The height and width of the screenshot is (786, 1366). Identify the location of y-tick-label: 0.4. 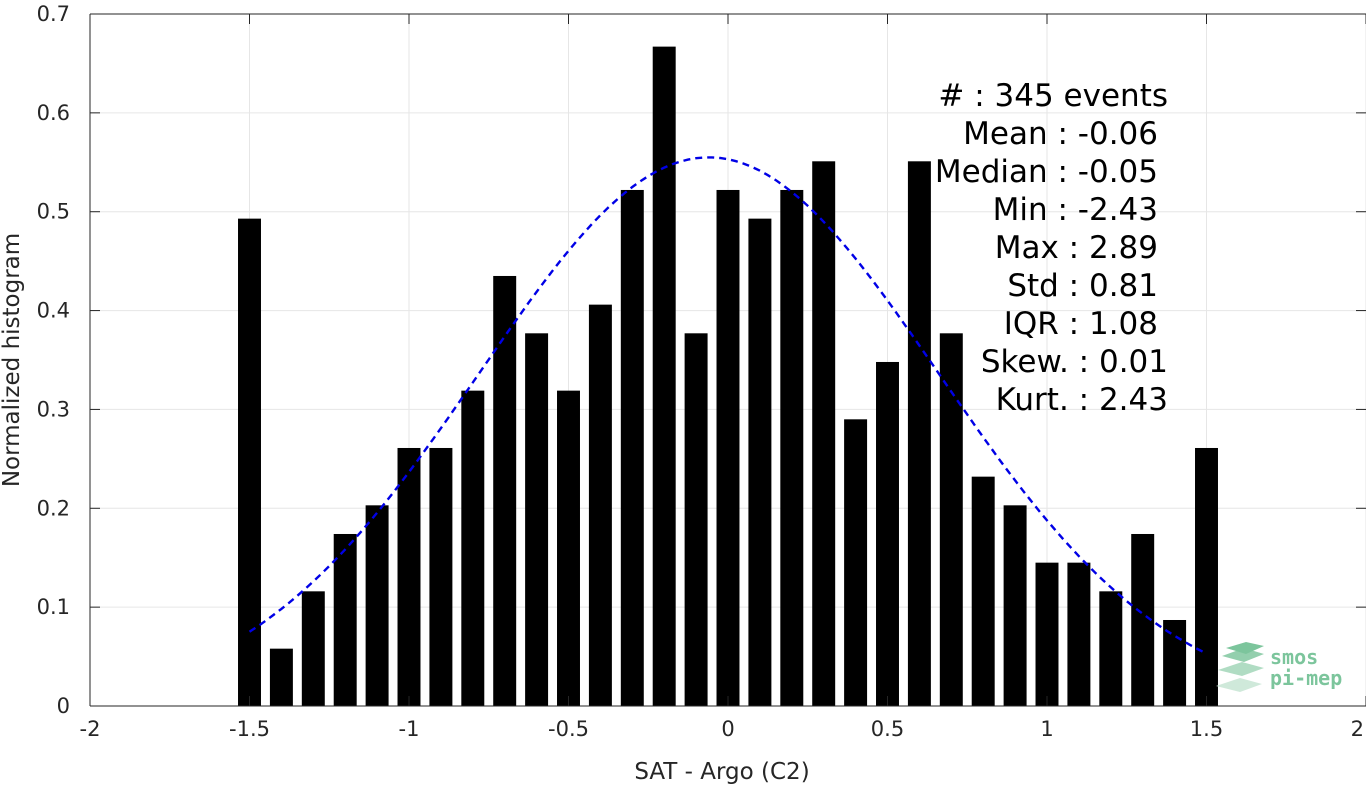
(53, 311).